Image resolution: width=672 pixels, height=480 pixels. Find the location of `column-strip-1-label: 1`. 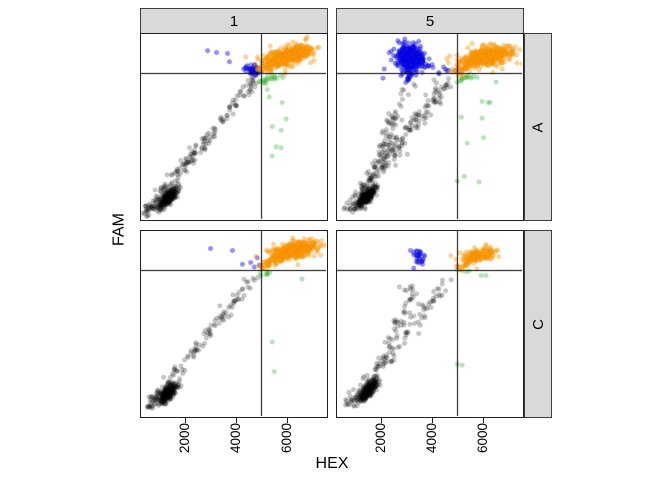

column-strip-1-label: 1 is located at coordinates (234, 21).